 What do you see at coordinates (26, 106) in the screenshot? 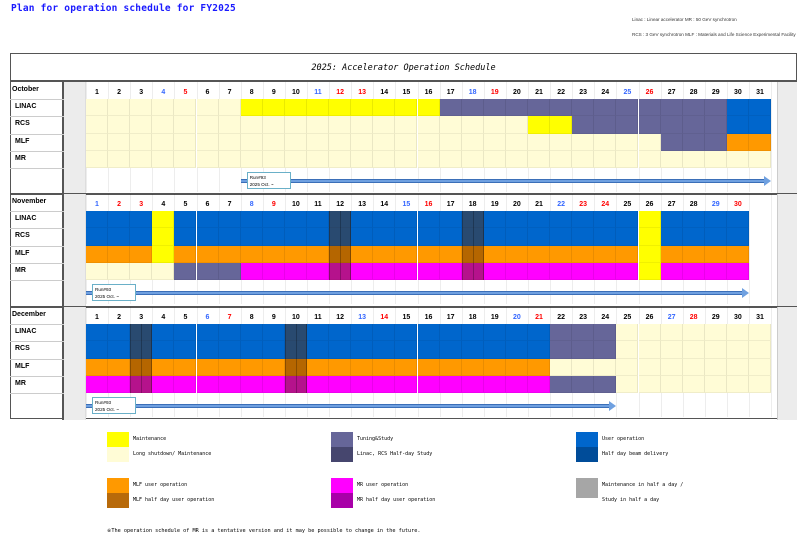
I see `row-label-linac: LINAC` at bounding box center [26, 106].